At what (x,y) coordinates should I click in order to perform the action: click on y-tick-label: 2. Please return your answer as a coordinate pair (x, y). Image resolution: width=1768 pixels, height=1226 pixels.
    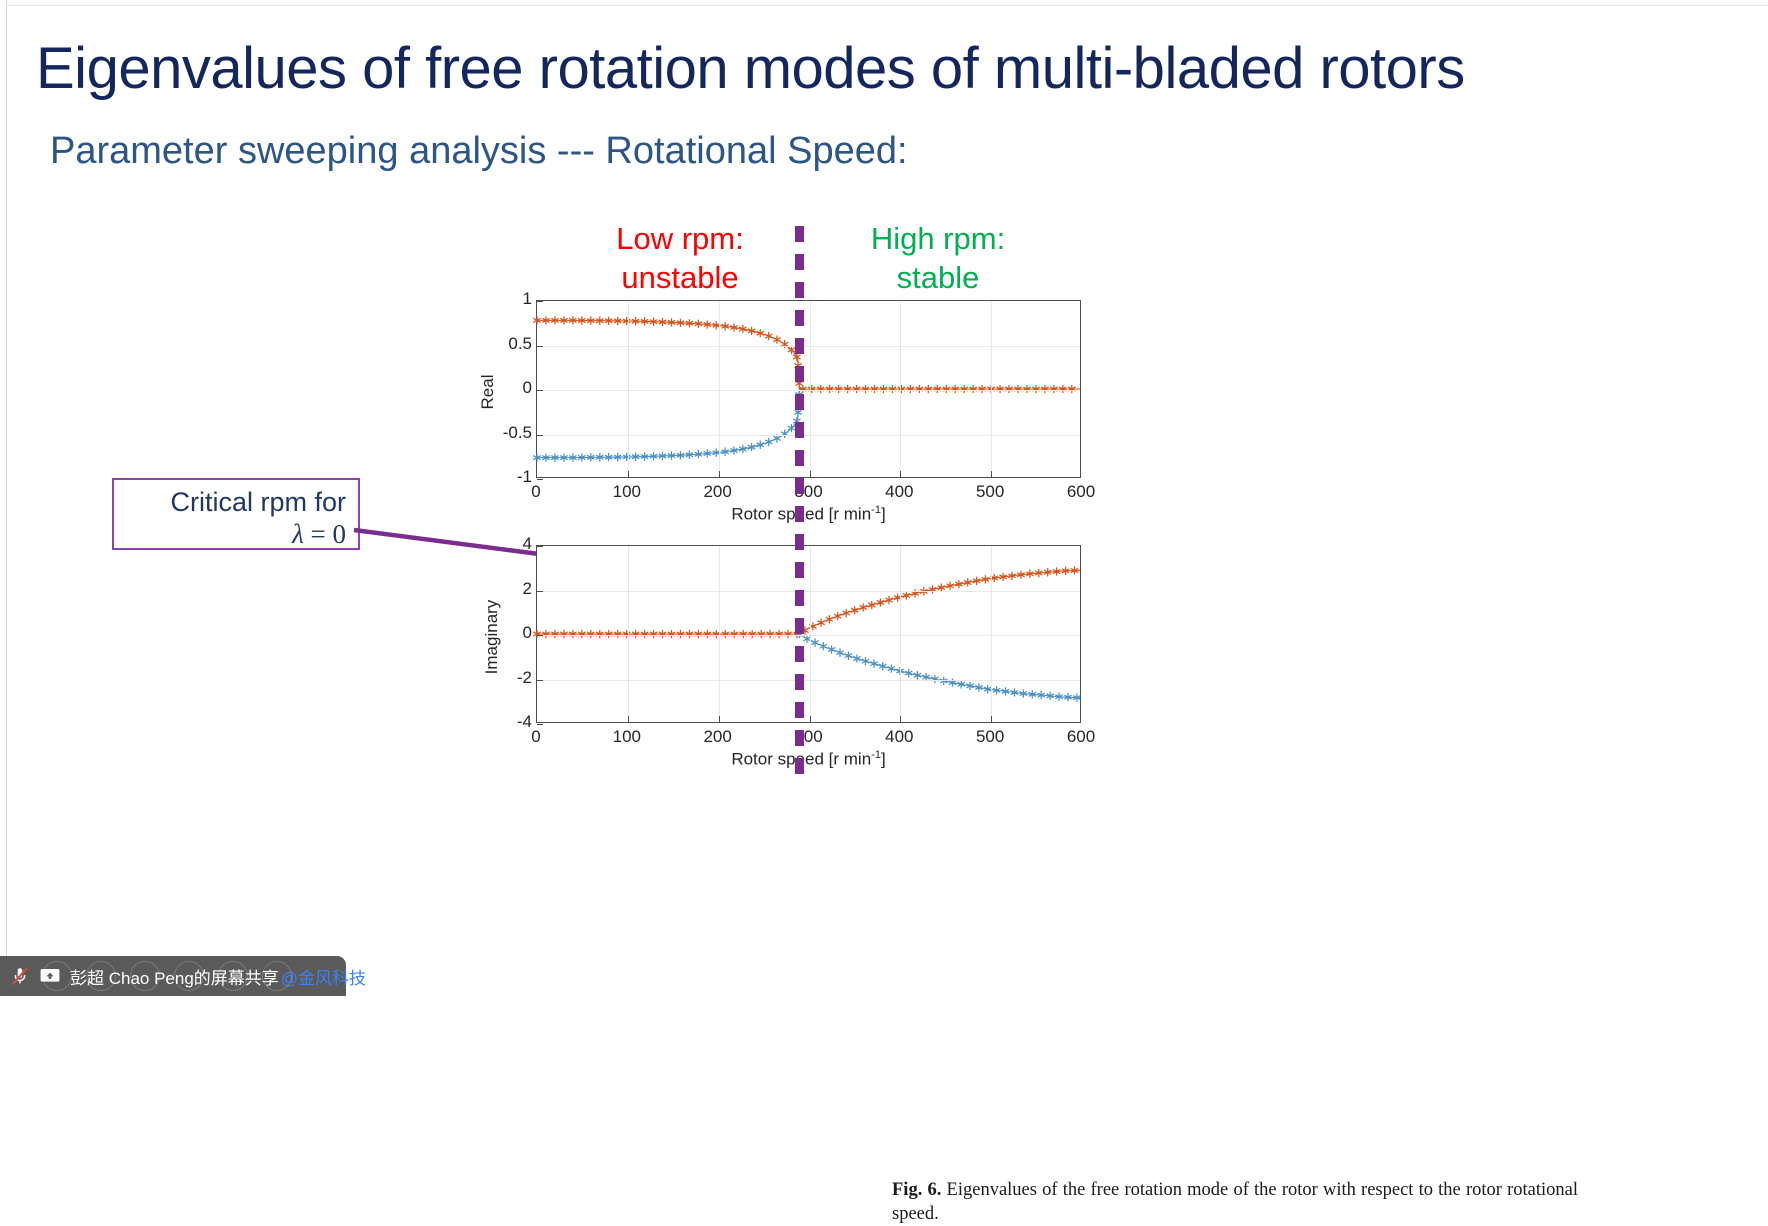
    Looking at the image, I should click on (527, 588).